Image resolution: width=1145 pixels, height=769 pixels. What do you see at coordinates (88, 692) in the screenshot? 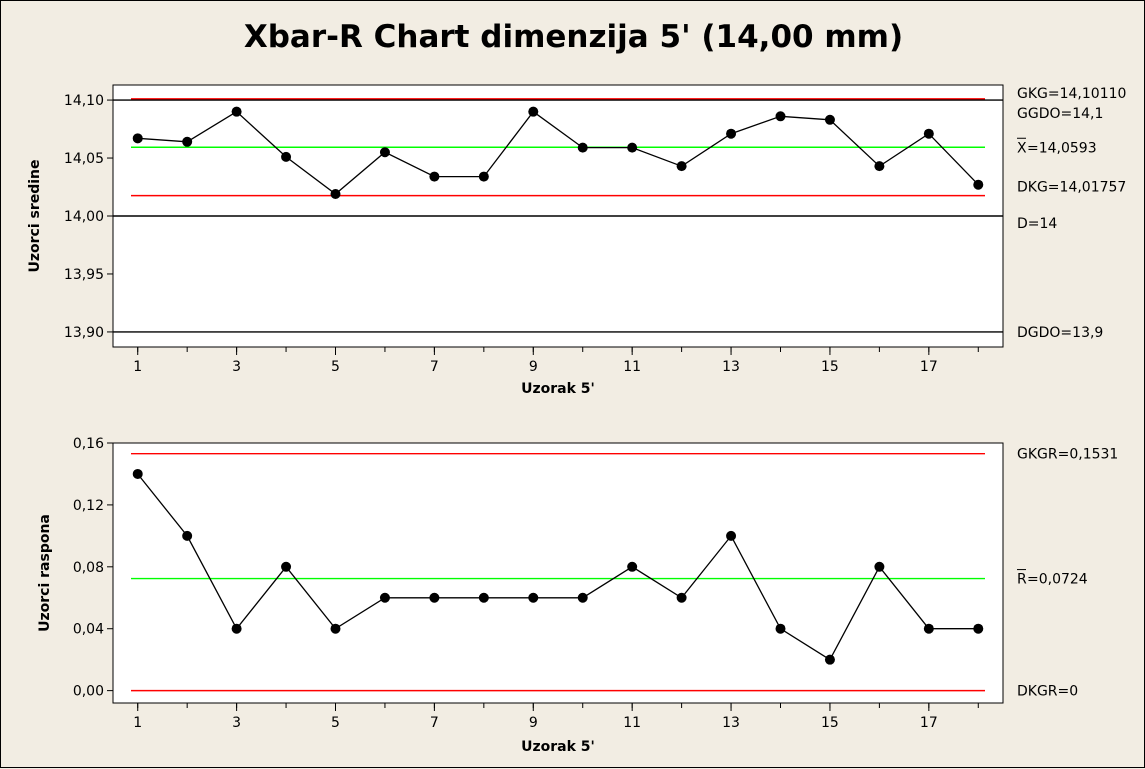
I see `y-tick-label: 0,00` at bounding box center [88, 692].